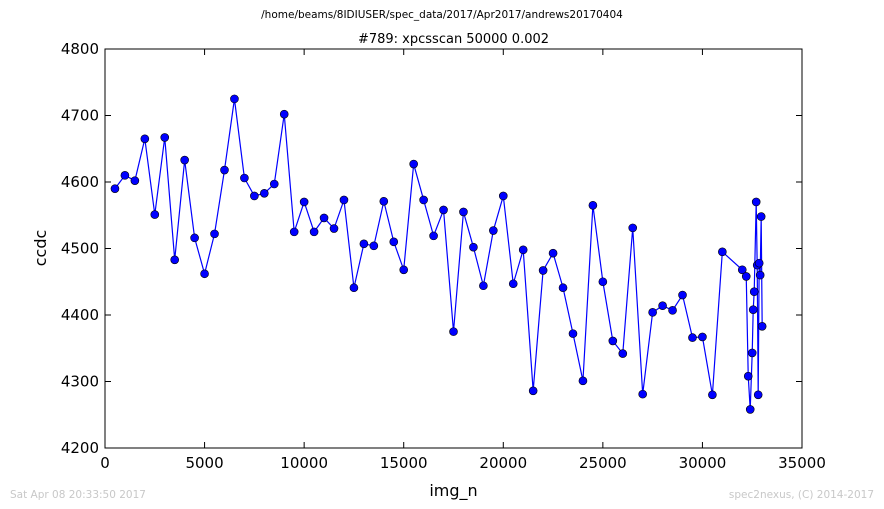  I want to click on y-tick-label: 4300, so click(80, 382).